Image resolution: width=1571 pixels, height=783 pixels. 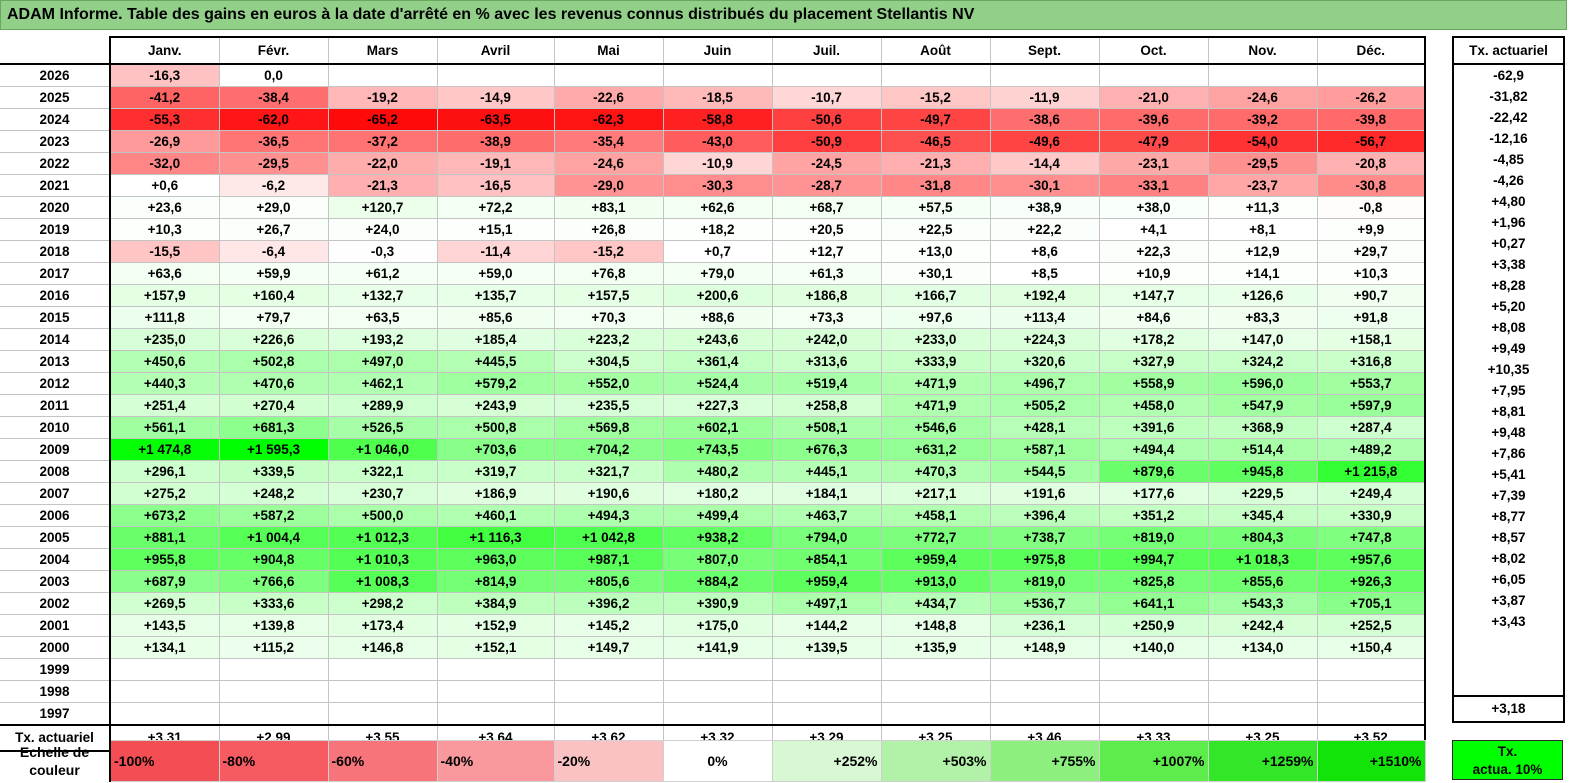 What do you see at coordinates (826, 119) in the screenshot?
I see `gain-cell: -50,6` at bounding box center [826, 119].